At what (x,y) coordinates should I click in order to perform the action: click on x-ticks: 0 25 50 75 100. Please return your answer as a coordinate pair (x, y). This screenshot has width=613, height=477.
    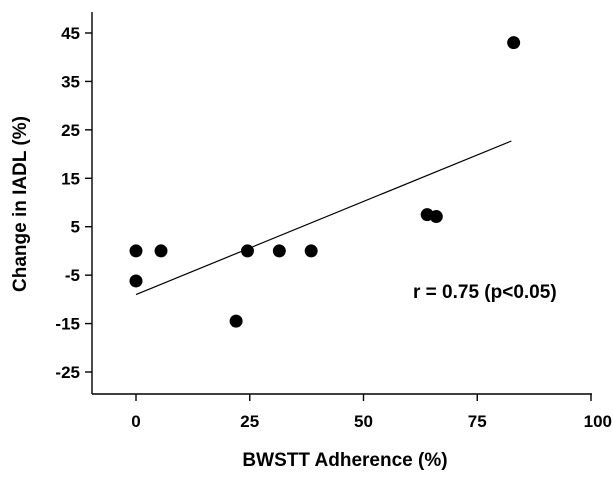
    Looking at the image, I should click on (371, 412).